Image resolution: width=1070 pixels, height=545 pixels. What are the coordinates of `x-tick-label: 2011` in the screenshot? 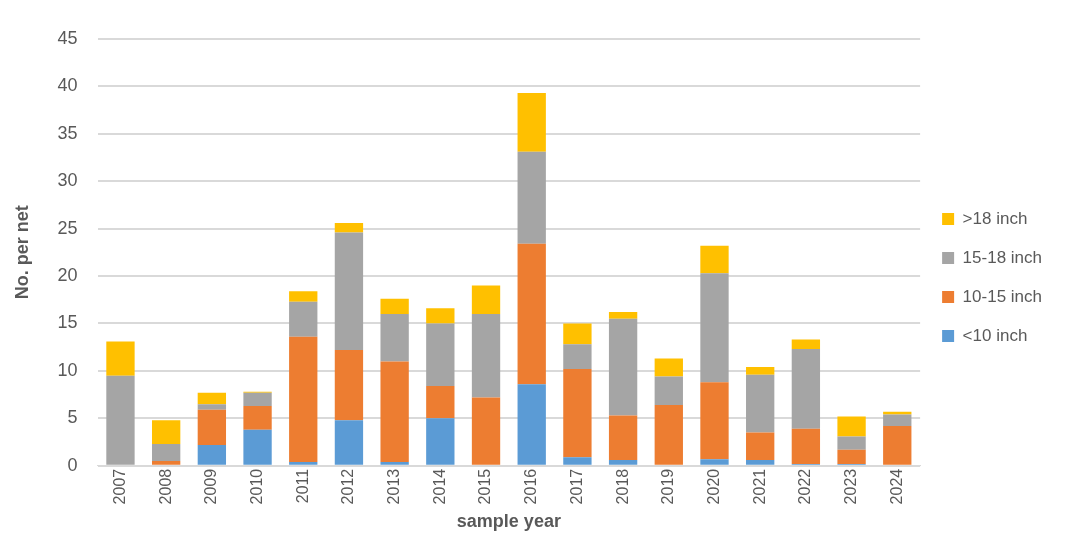 It's located at (302, 486).